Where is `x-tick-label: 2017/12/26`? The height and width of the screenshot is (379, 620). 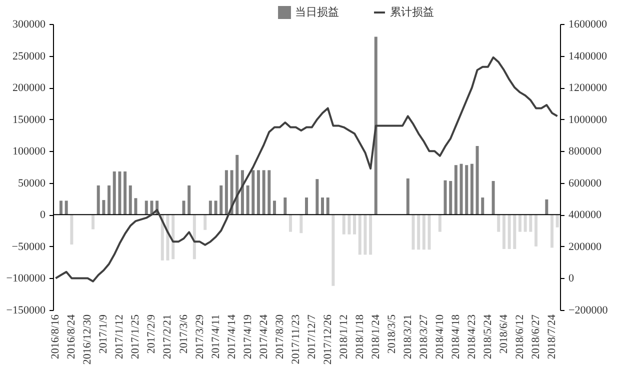 x-tick-label: 2017/12/26 is located at coordinates (328, 339).